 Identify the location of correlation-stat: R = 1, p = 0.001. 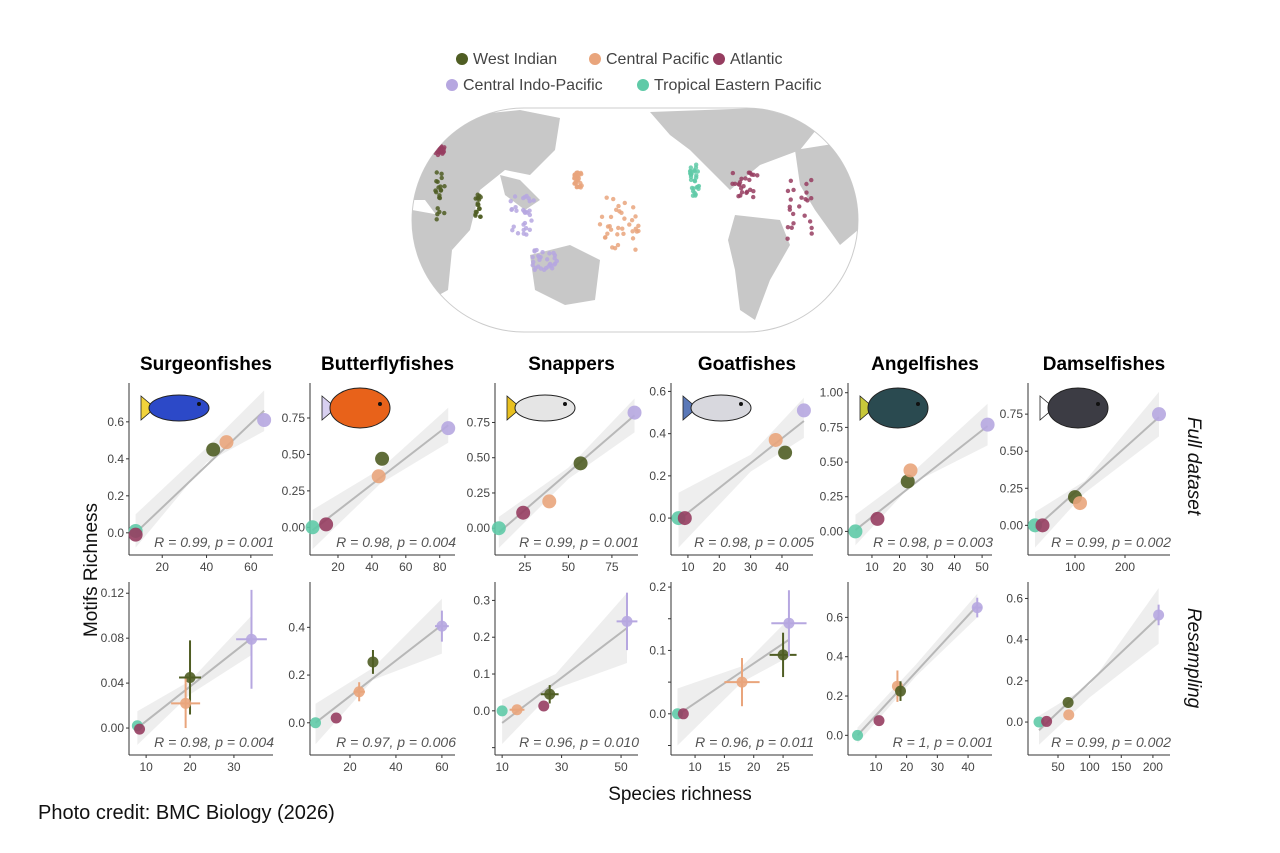
(943, 742).